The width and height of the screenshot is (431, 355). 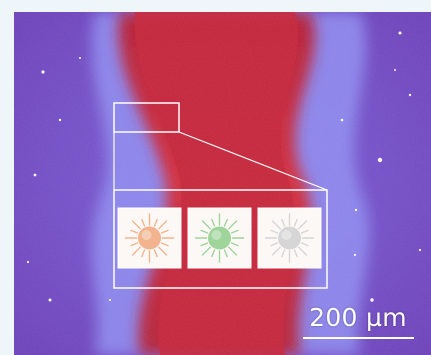 What do you see at coordinates (358, 317) in the screenshot?
I see `scale-bar-label: 200 µm` at bounding box center [358, 317].